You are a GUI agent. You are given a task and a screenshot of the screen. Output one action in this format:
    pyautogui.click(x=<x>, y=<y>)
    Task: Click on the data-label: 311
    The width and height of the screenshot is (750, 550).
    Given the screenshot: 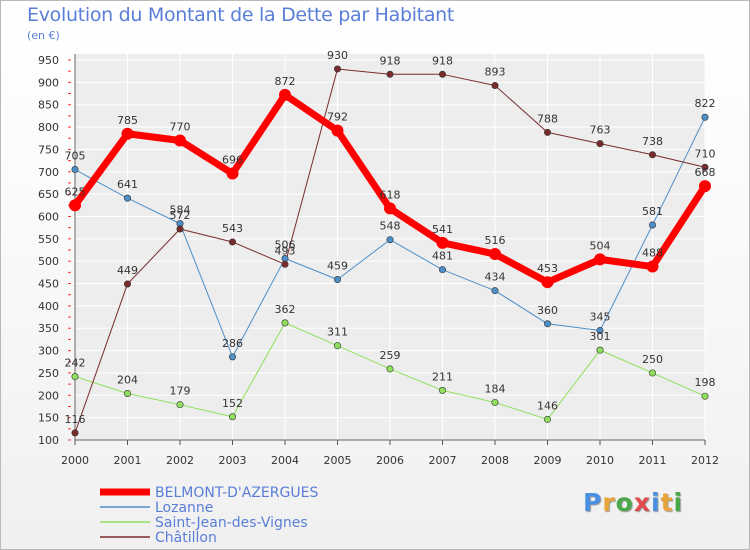 What is the action you would take?
    pyautogui.click(x=337, y=332)
    